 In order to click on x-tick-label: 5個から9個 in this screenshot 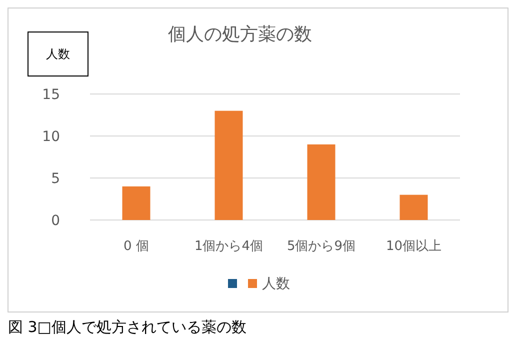, I will do `click(321, 246)`.